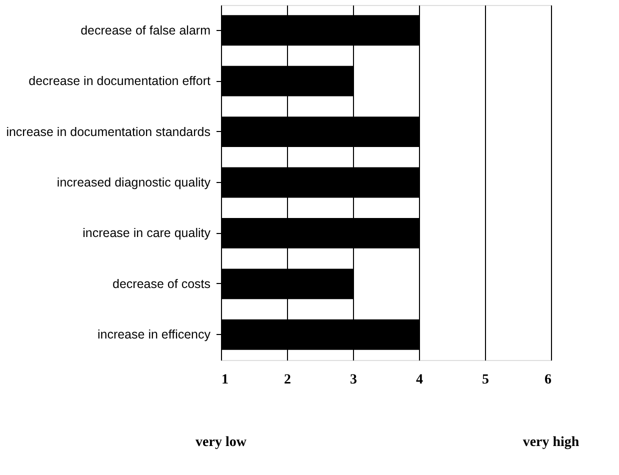  What do you see at coordinates (134, 183) in the screenshot?
I see `y-tick-label: increased diagnostic quality` at bounding box center [134, 183].